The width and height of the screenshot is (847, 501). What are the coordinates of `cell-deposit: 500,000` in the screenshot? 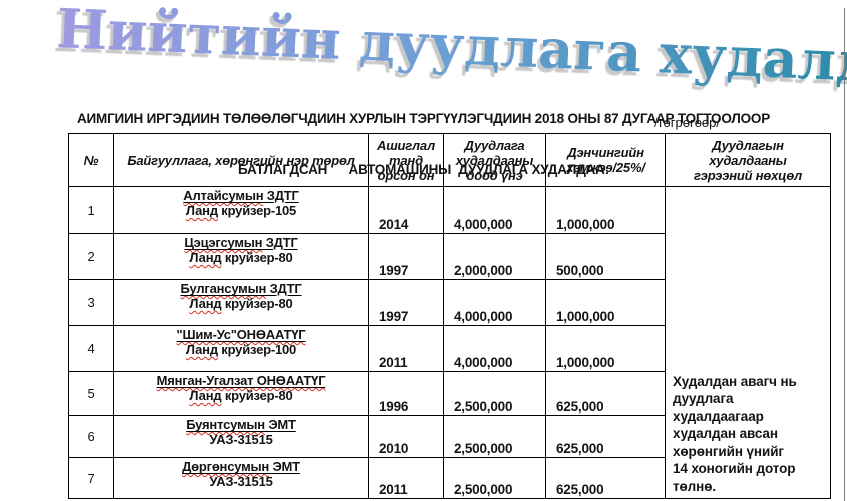 It's located at (605, 256).